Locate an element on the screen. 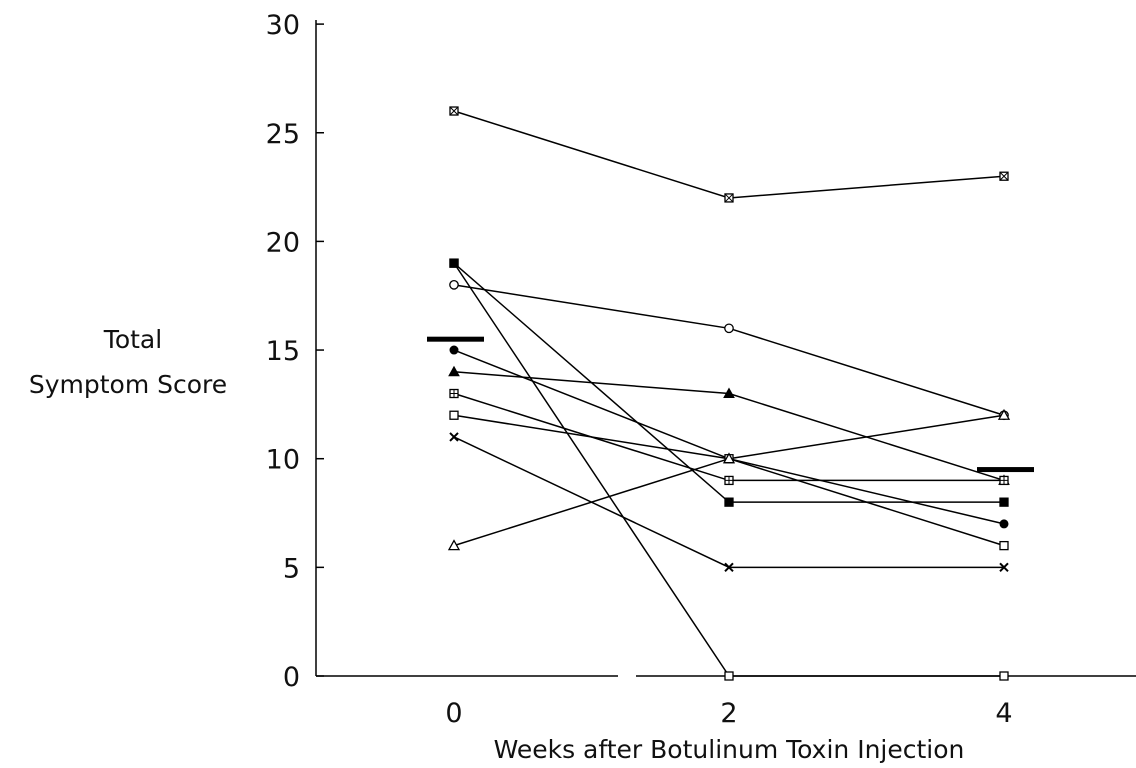  y-tick-label: 30 is located at coordinates (283, 25).